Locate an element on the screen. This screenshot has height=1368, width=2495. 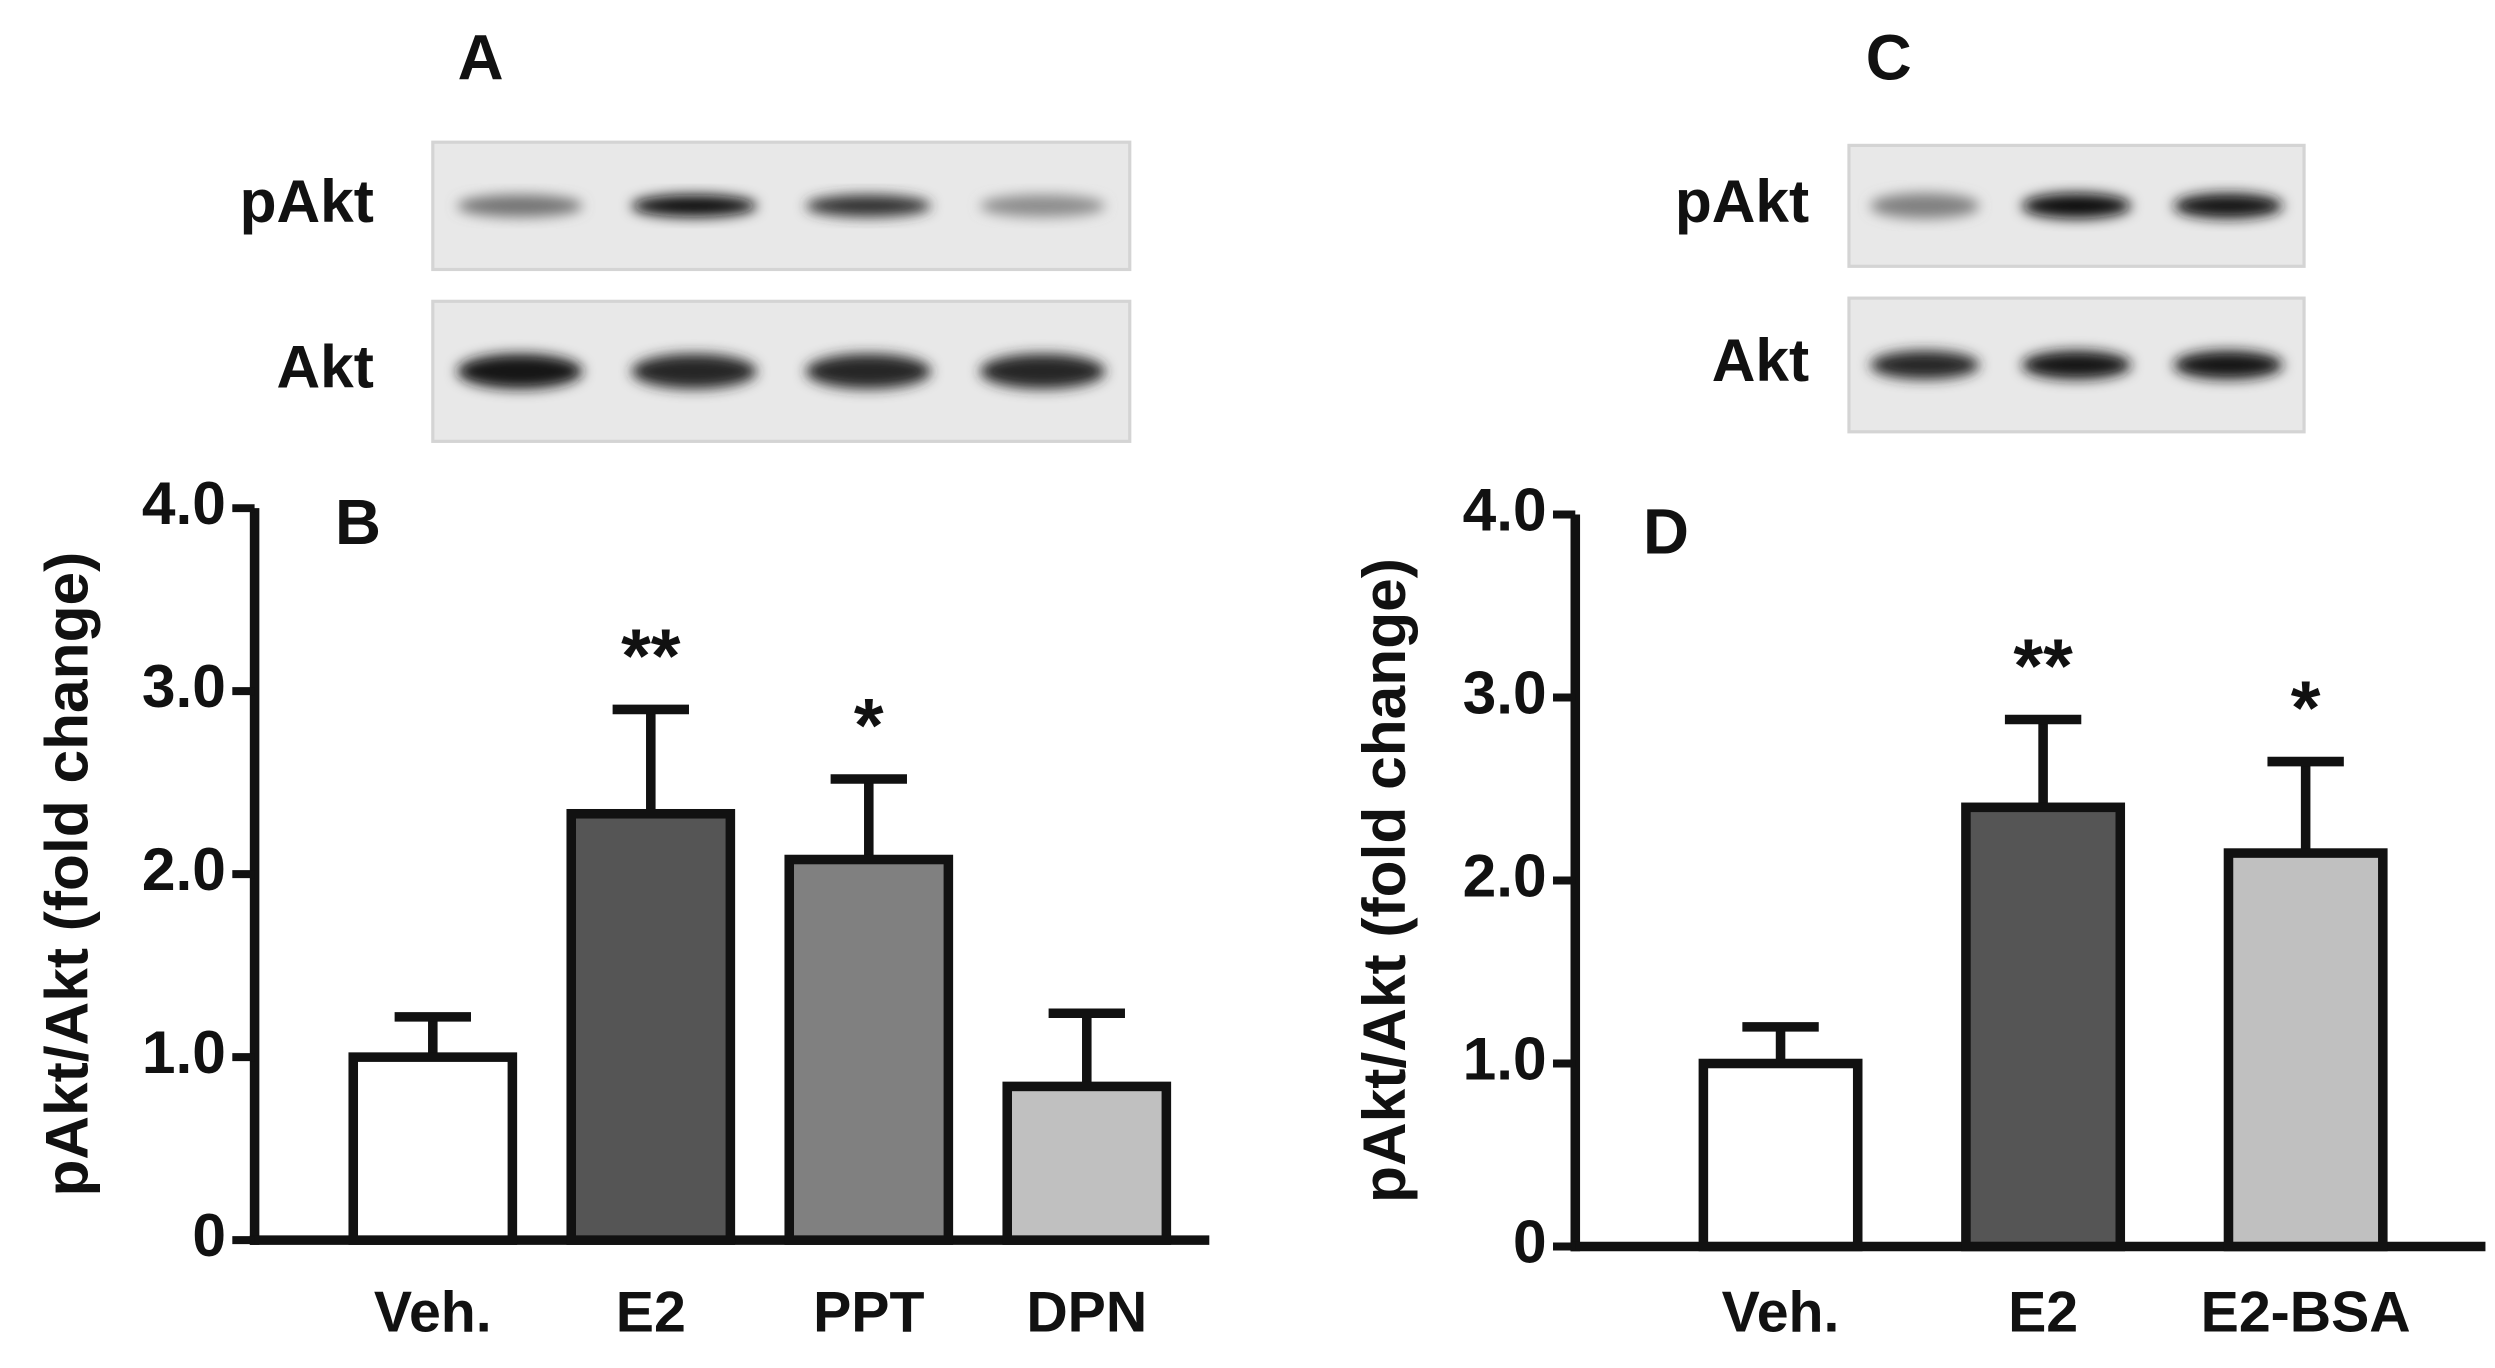
panel-letter: D is located at coordinates (1666, 532).